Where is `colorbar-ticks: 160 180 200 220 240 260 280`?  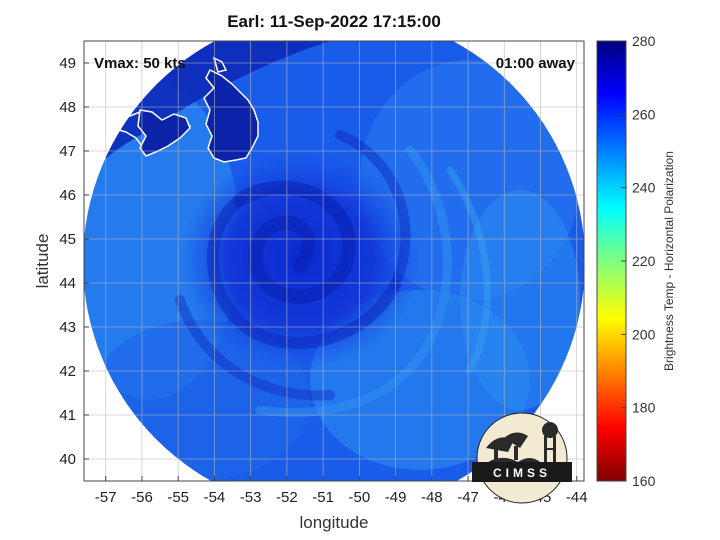 colorbar-ticks: 160 180 200 220 240 260 280 is located at coordinates (638, 261).